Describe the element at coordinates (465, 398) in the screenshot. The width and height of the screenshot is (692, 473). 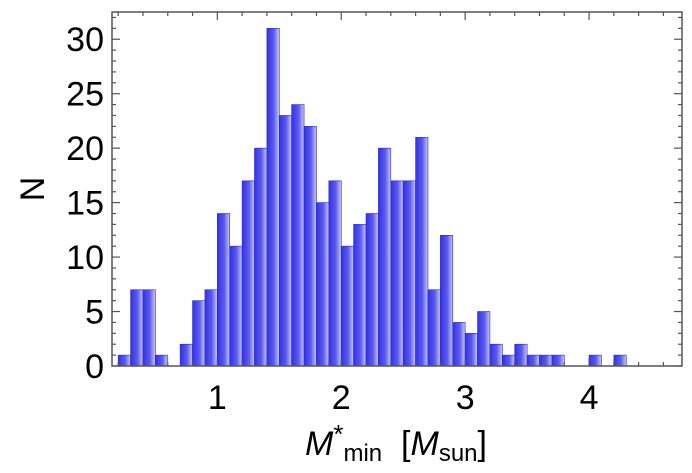
I see `x-tick-label: 3` at that location.